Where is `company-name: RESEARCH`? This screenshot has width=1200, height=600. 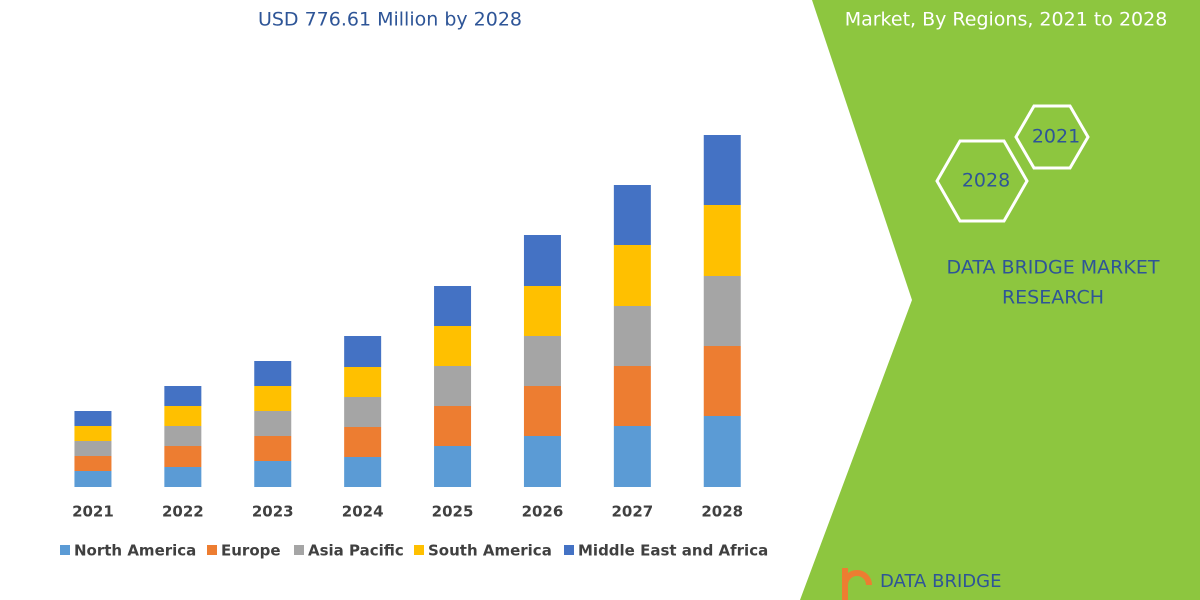
company-name: RESEARCH is located at coordinates (1053, 298).